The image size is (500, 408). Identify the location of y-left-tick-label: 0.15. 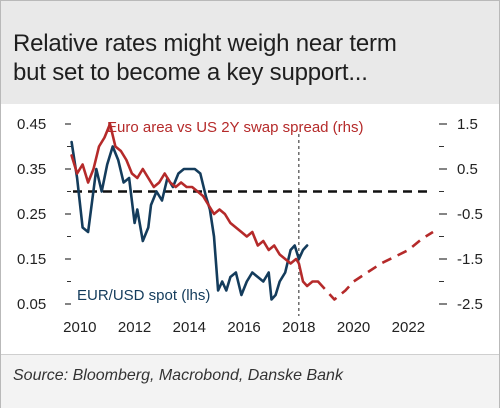
(31, 259).